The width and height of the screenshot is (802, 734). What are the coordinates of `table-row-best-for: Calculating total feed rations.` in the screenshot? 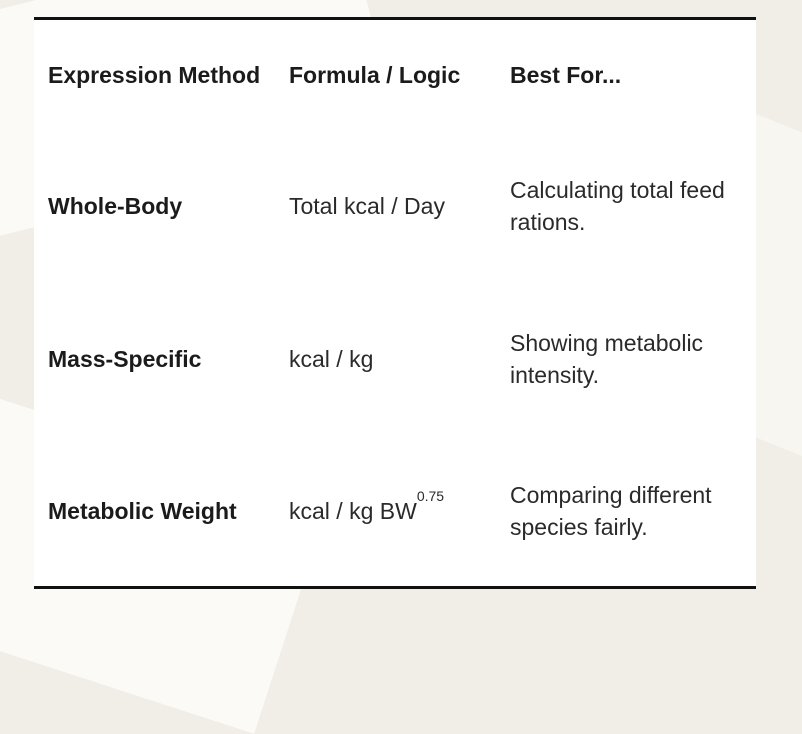 It's located at (630, 206).